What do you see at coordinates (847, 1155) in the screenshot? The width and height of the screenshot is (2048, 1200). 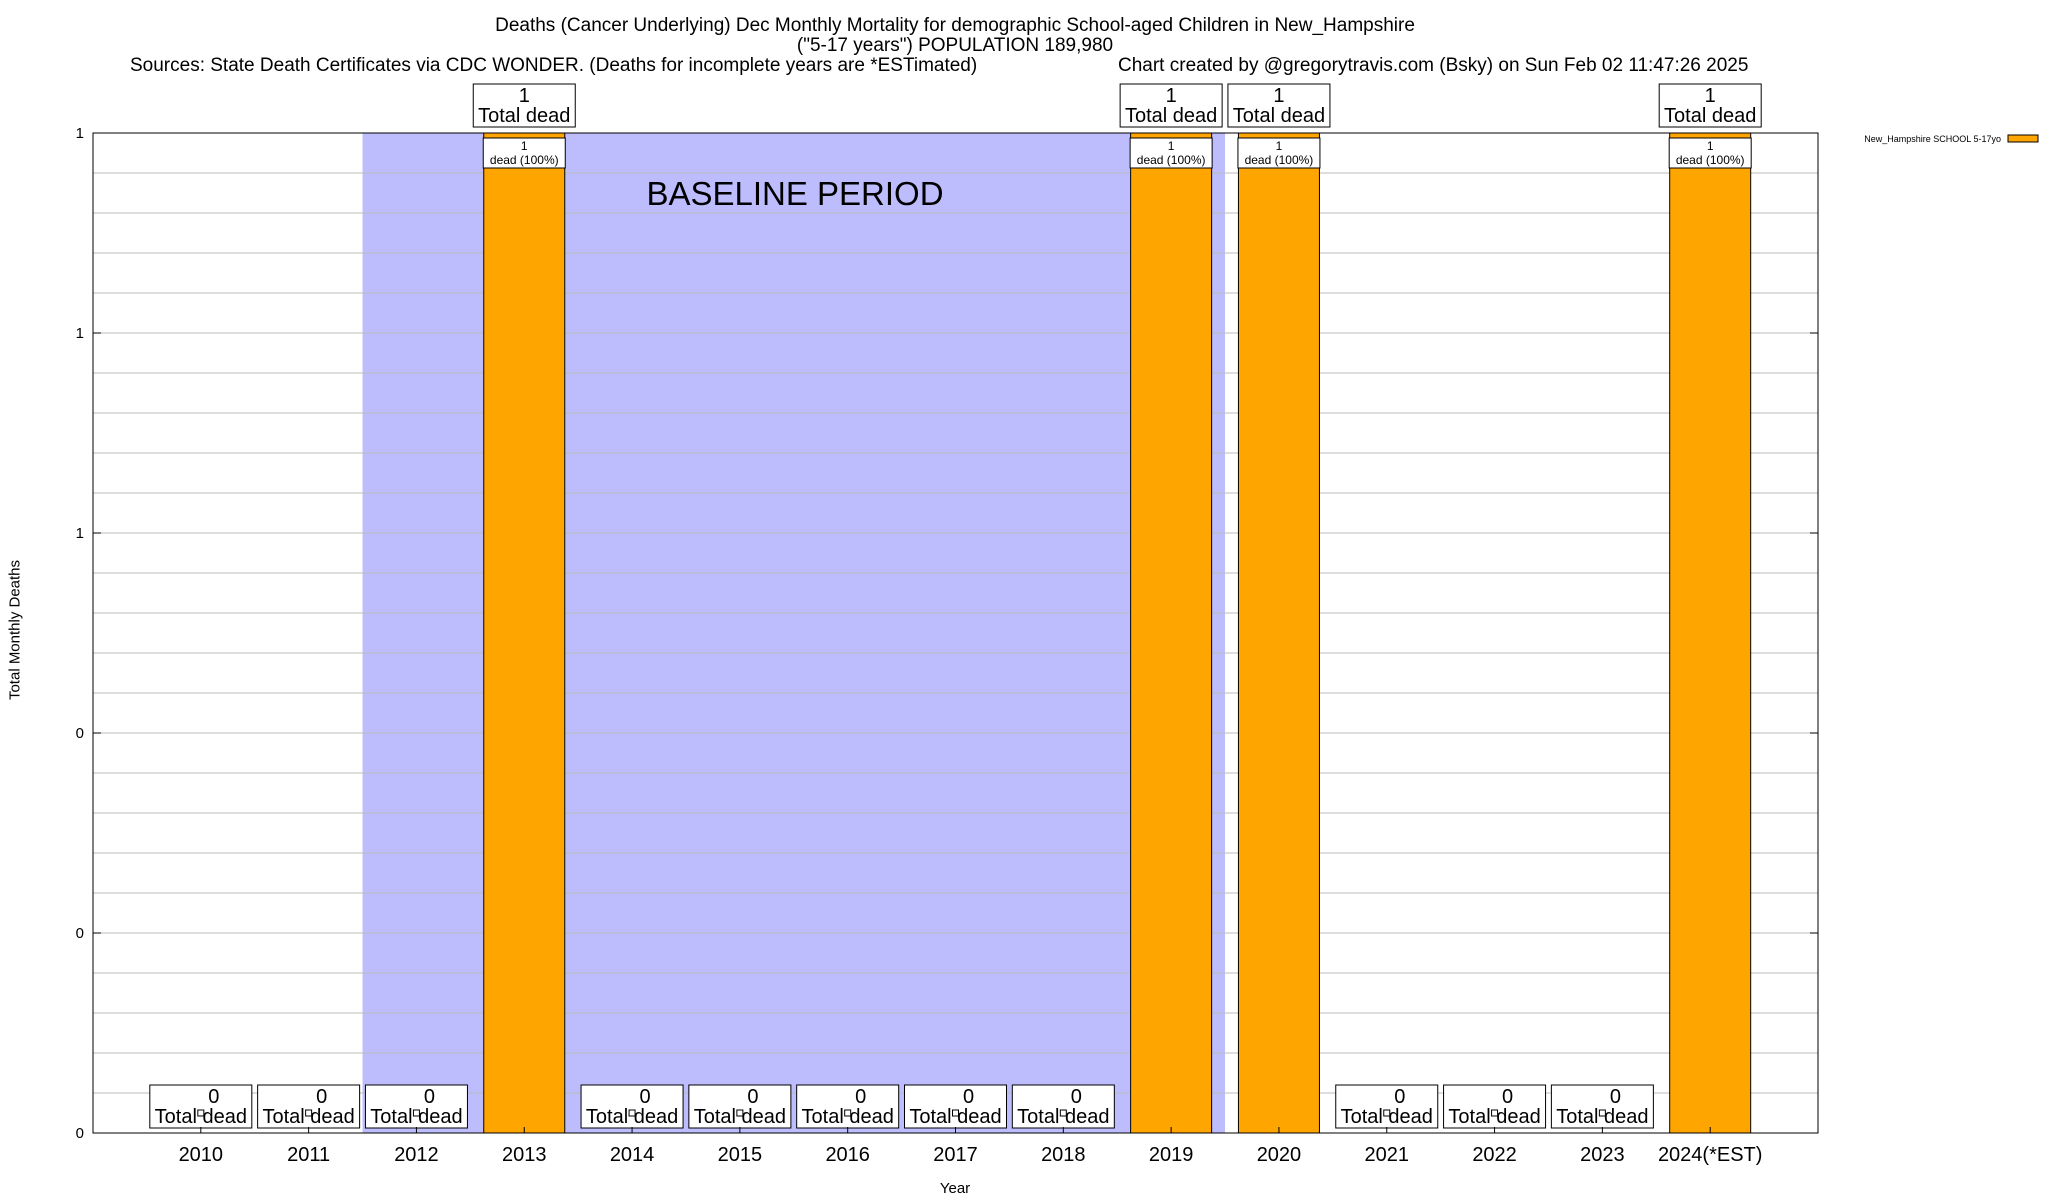 I see `x-tick-label: 2016` at bounding box center [847, 1155].